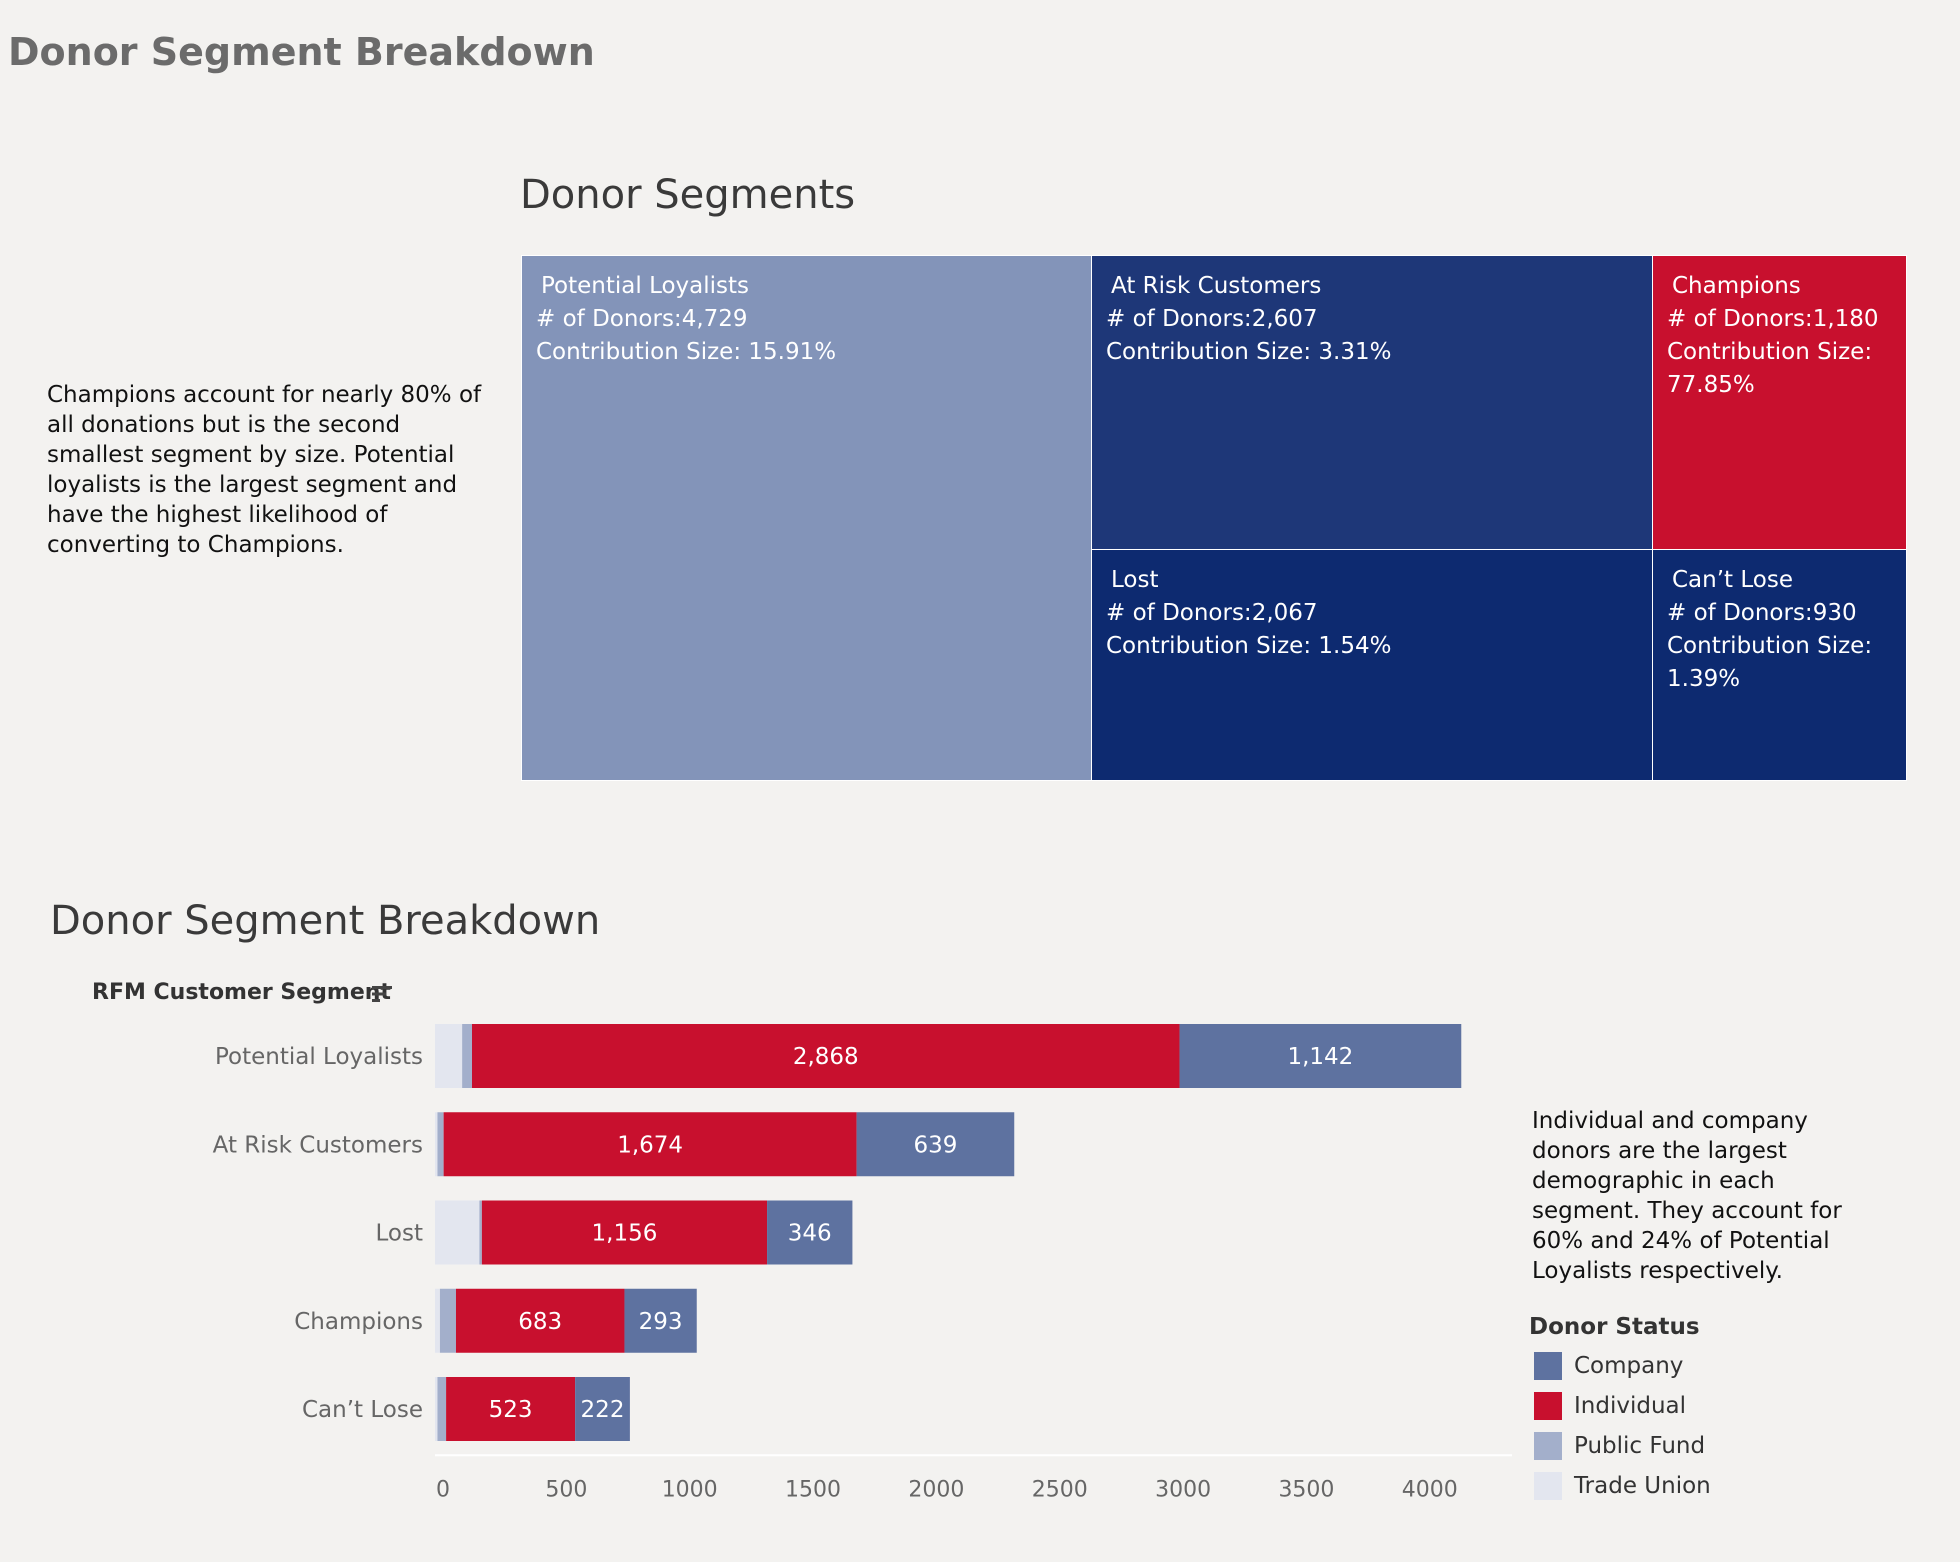 Image resolution: width=1960 pixels, height=1562 pixels. What do you see at coordinates (325, 921) in the screenshot?
I see `bar-chart-title: Donor Segment Breakdown` at bounding box center [325, 921].